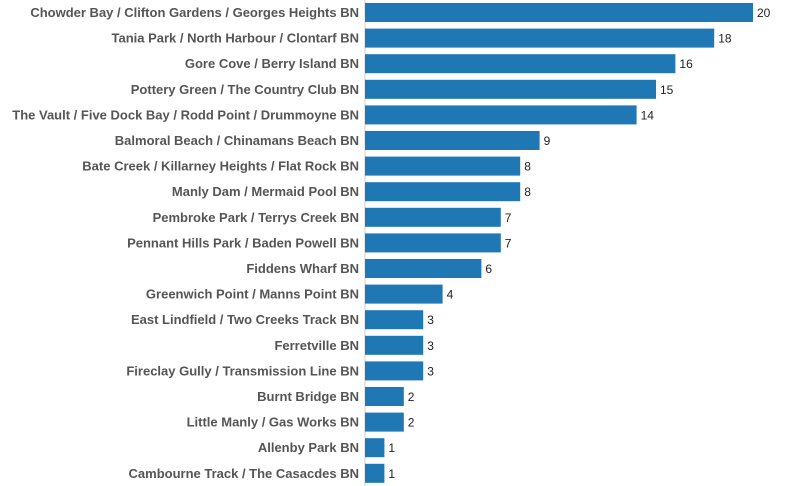 The height and width of the screenshot is (486, 812). What do you see at coordinates (316, 345) in the screenshot?
I see `category-label-13: Ferretville BN` at bounding box center [316, 345].